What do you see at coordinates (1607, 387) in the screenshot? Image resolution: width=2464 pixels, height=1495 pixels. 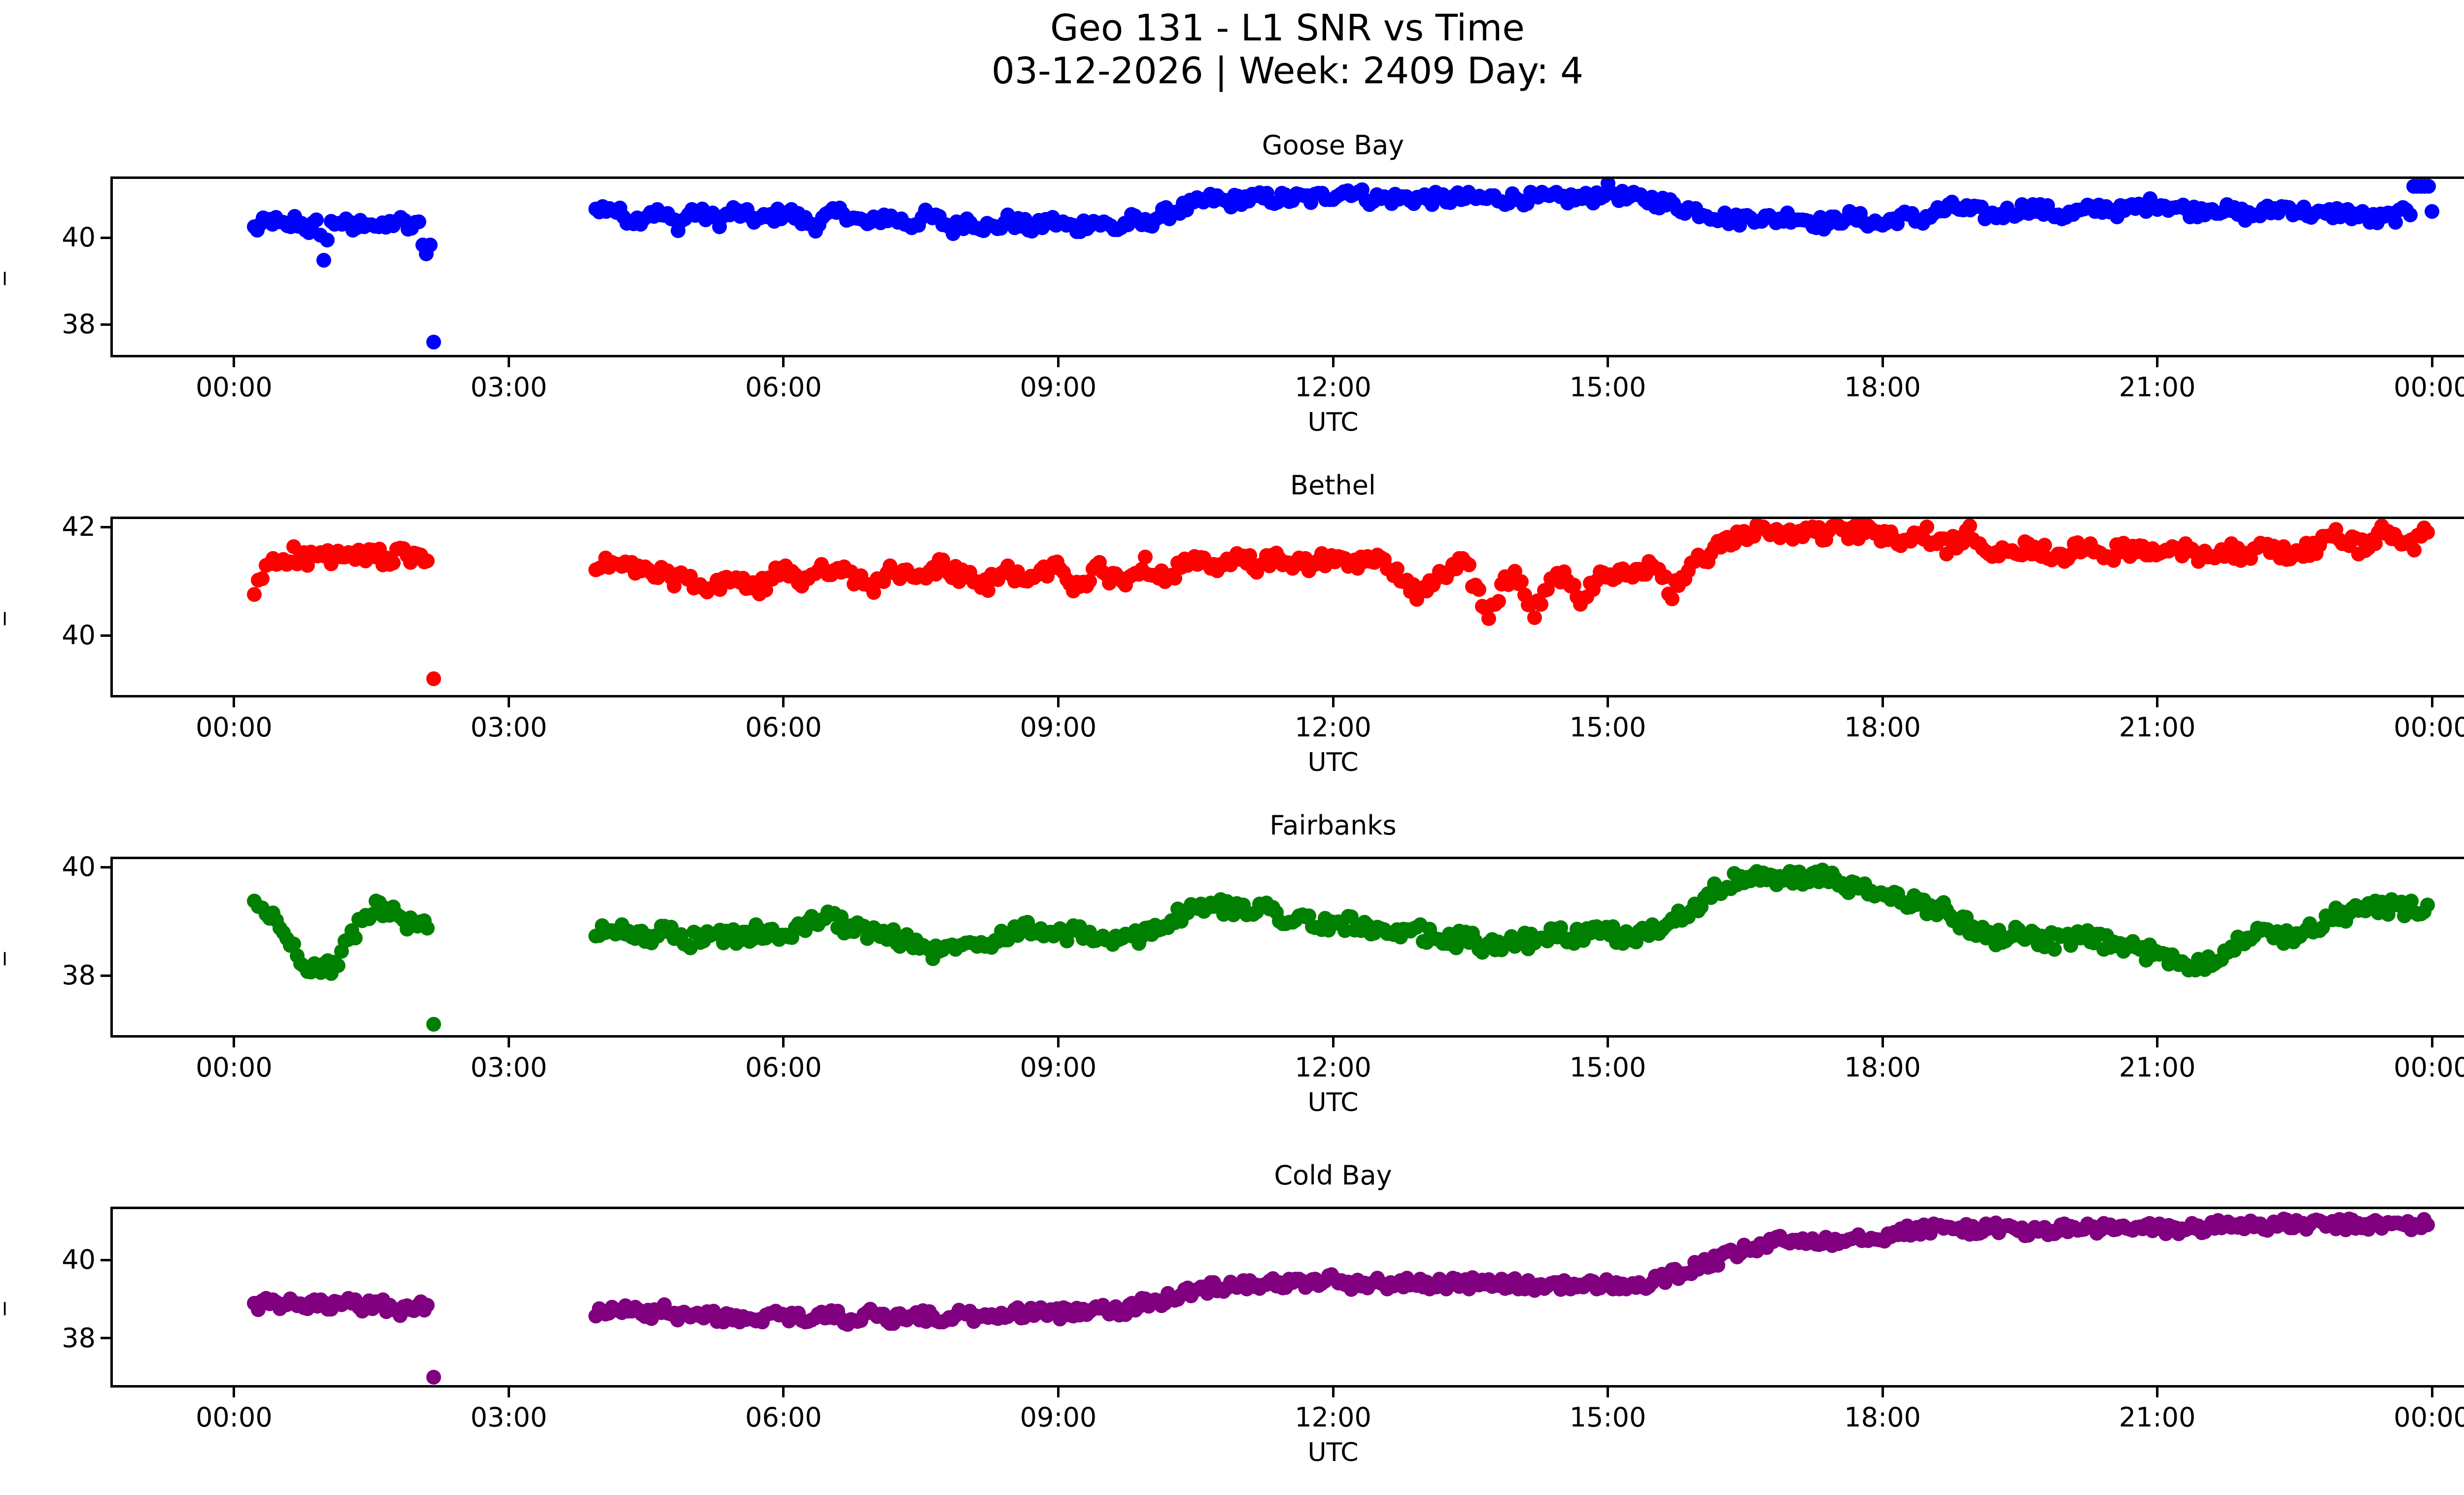 I see `x-tick-label: 15:00` at bounding box center [1607, 387].